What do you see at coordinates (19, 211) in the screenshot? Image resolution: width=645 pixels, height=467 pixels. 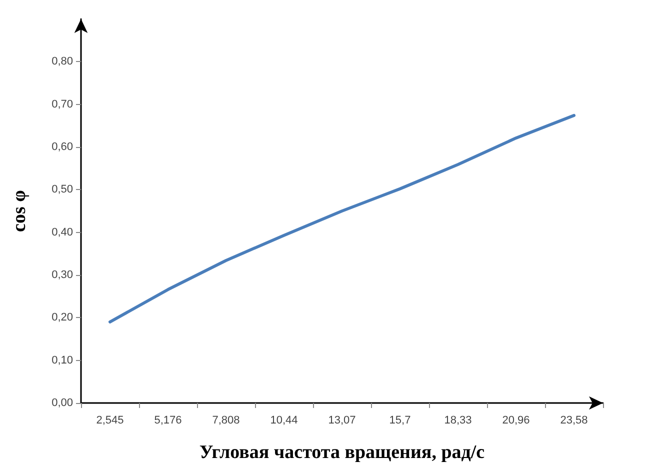 I see `y-axis-title: cos φ` at bounding box center [19, 211].